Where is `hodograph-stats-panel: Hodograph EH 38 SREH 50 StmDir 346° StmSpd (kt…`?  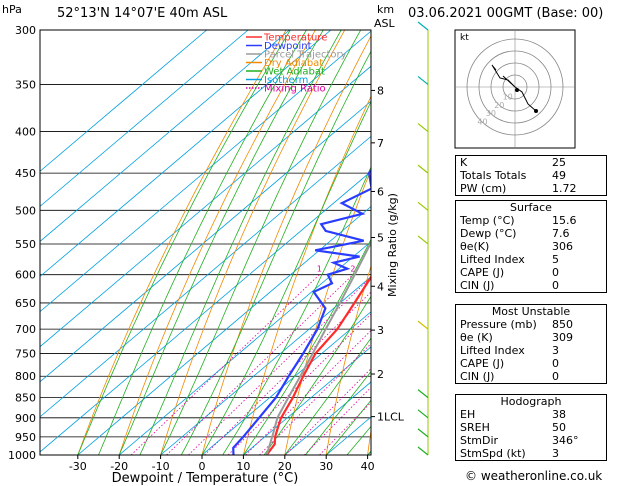
hodograph-stats-panel: Hodograph EH 38 SREH 50 StmDir 346° StmSpd (kt… is located at coordinates (531, 427).